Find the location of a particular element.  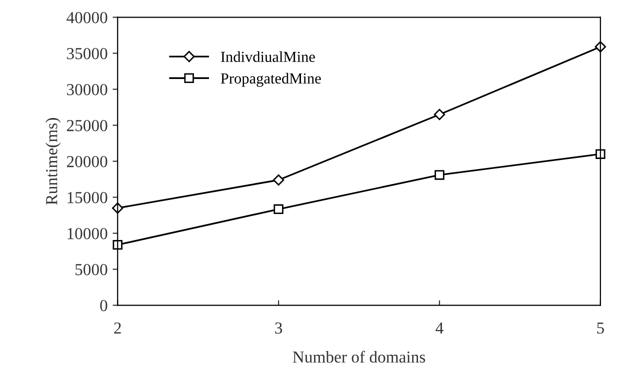

y-tick-label: 0 is located at coordinates (104, 306).